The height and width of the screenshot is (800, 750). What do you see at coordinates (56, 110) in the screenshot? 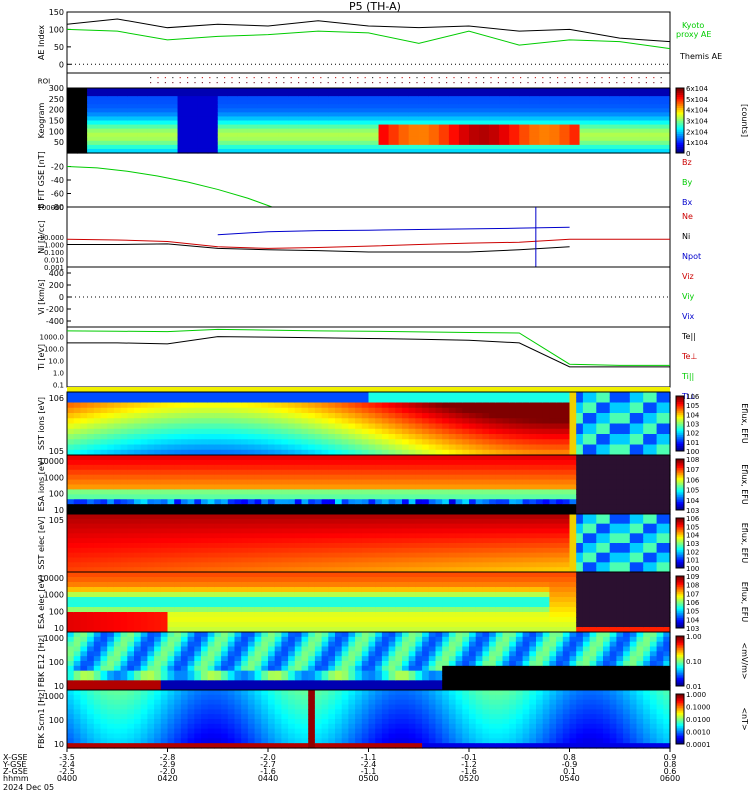
I see `keogram-tick-label: 200` at bounding box center [56, 110].